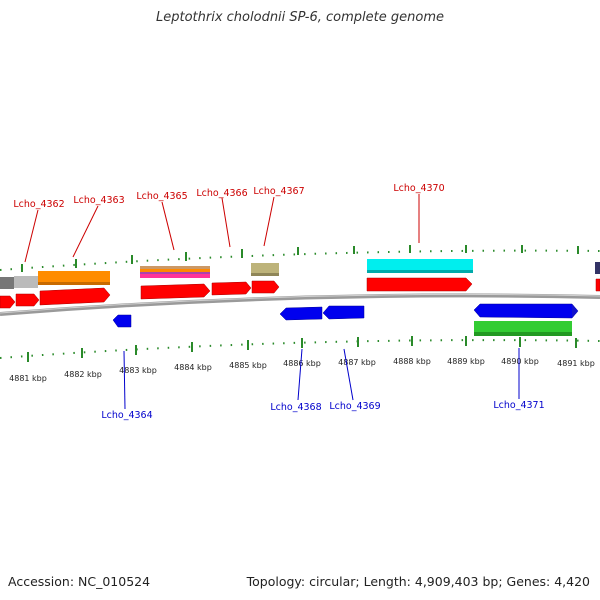 The height and width of the screenshot is (600, 600). I want to click on feature-bar-khaki-shade, so click(265, 274).